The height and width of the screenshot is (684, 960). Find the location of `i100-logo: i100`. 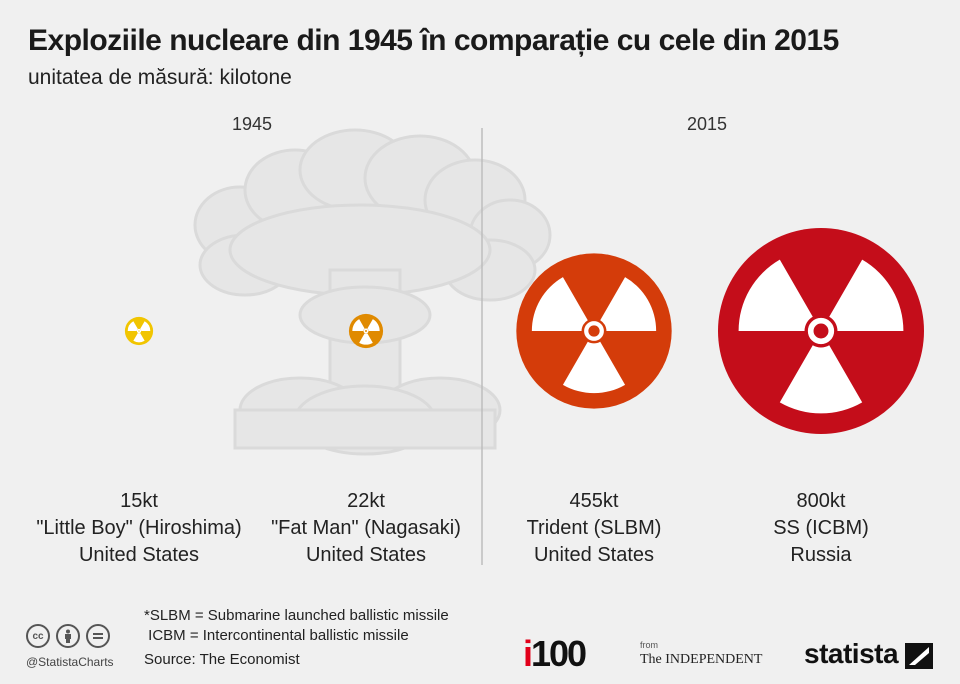

i100-logo: i100 is located at coordinates (555, 653).